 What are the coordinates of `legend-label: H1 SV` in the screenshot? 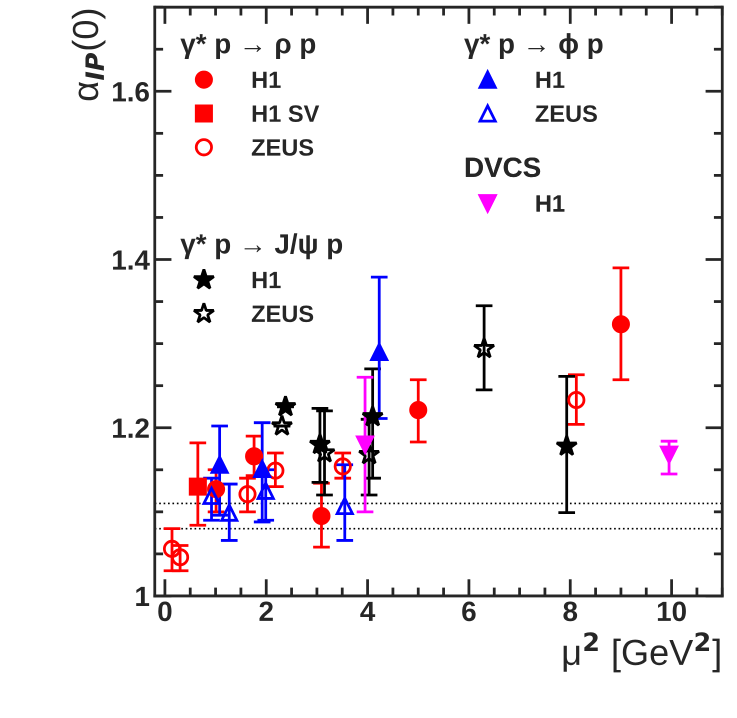 It's located at (286, 113).